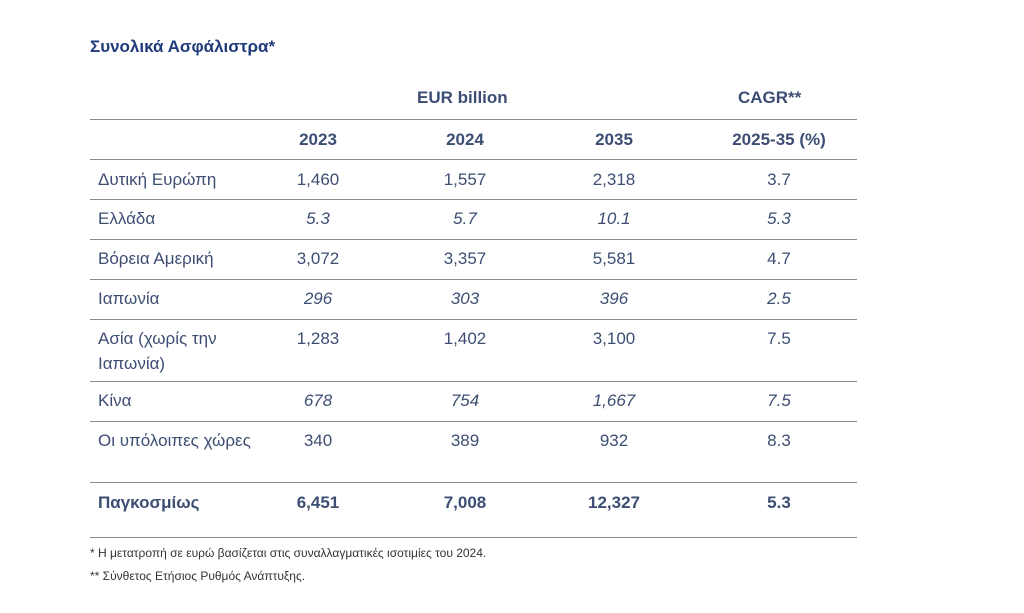 Image resolution: width=1024 pixels, height=613 pixels. Describe the element at coordinates (779, 139) in the screenshot. I see `column-header-cagr: 2025-35 (%)` at that location.